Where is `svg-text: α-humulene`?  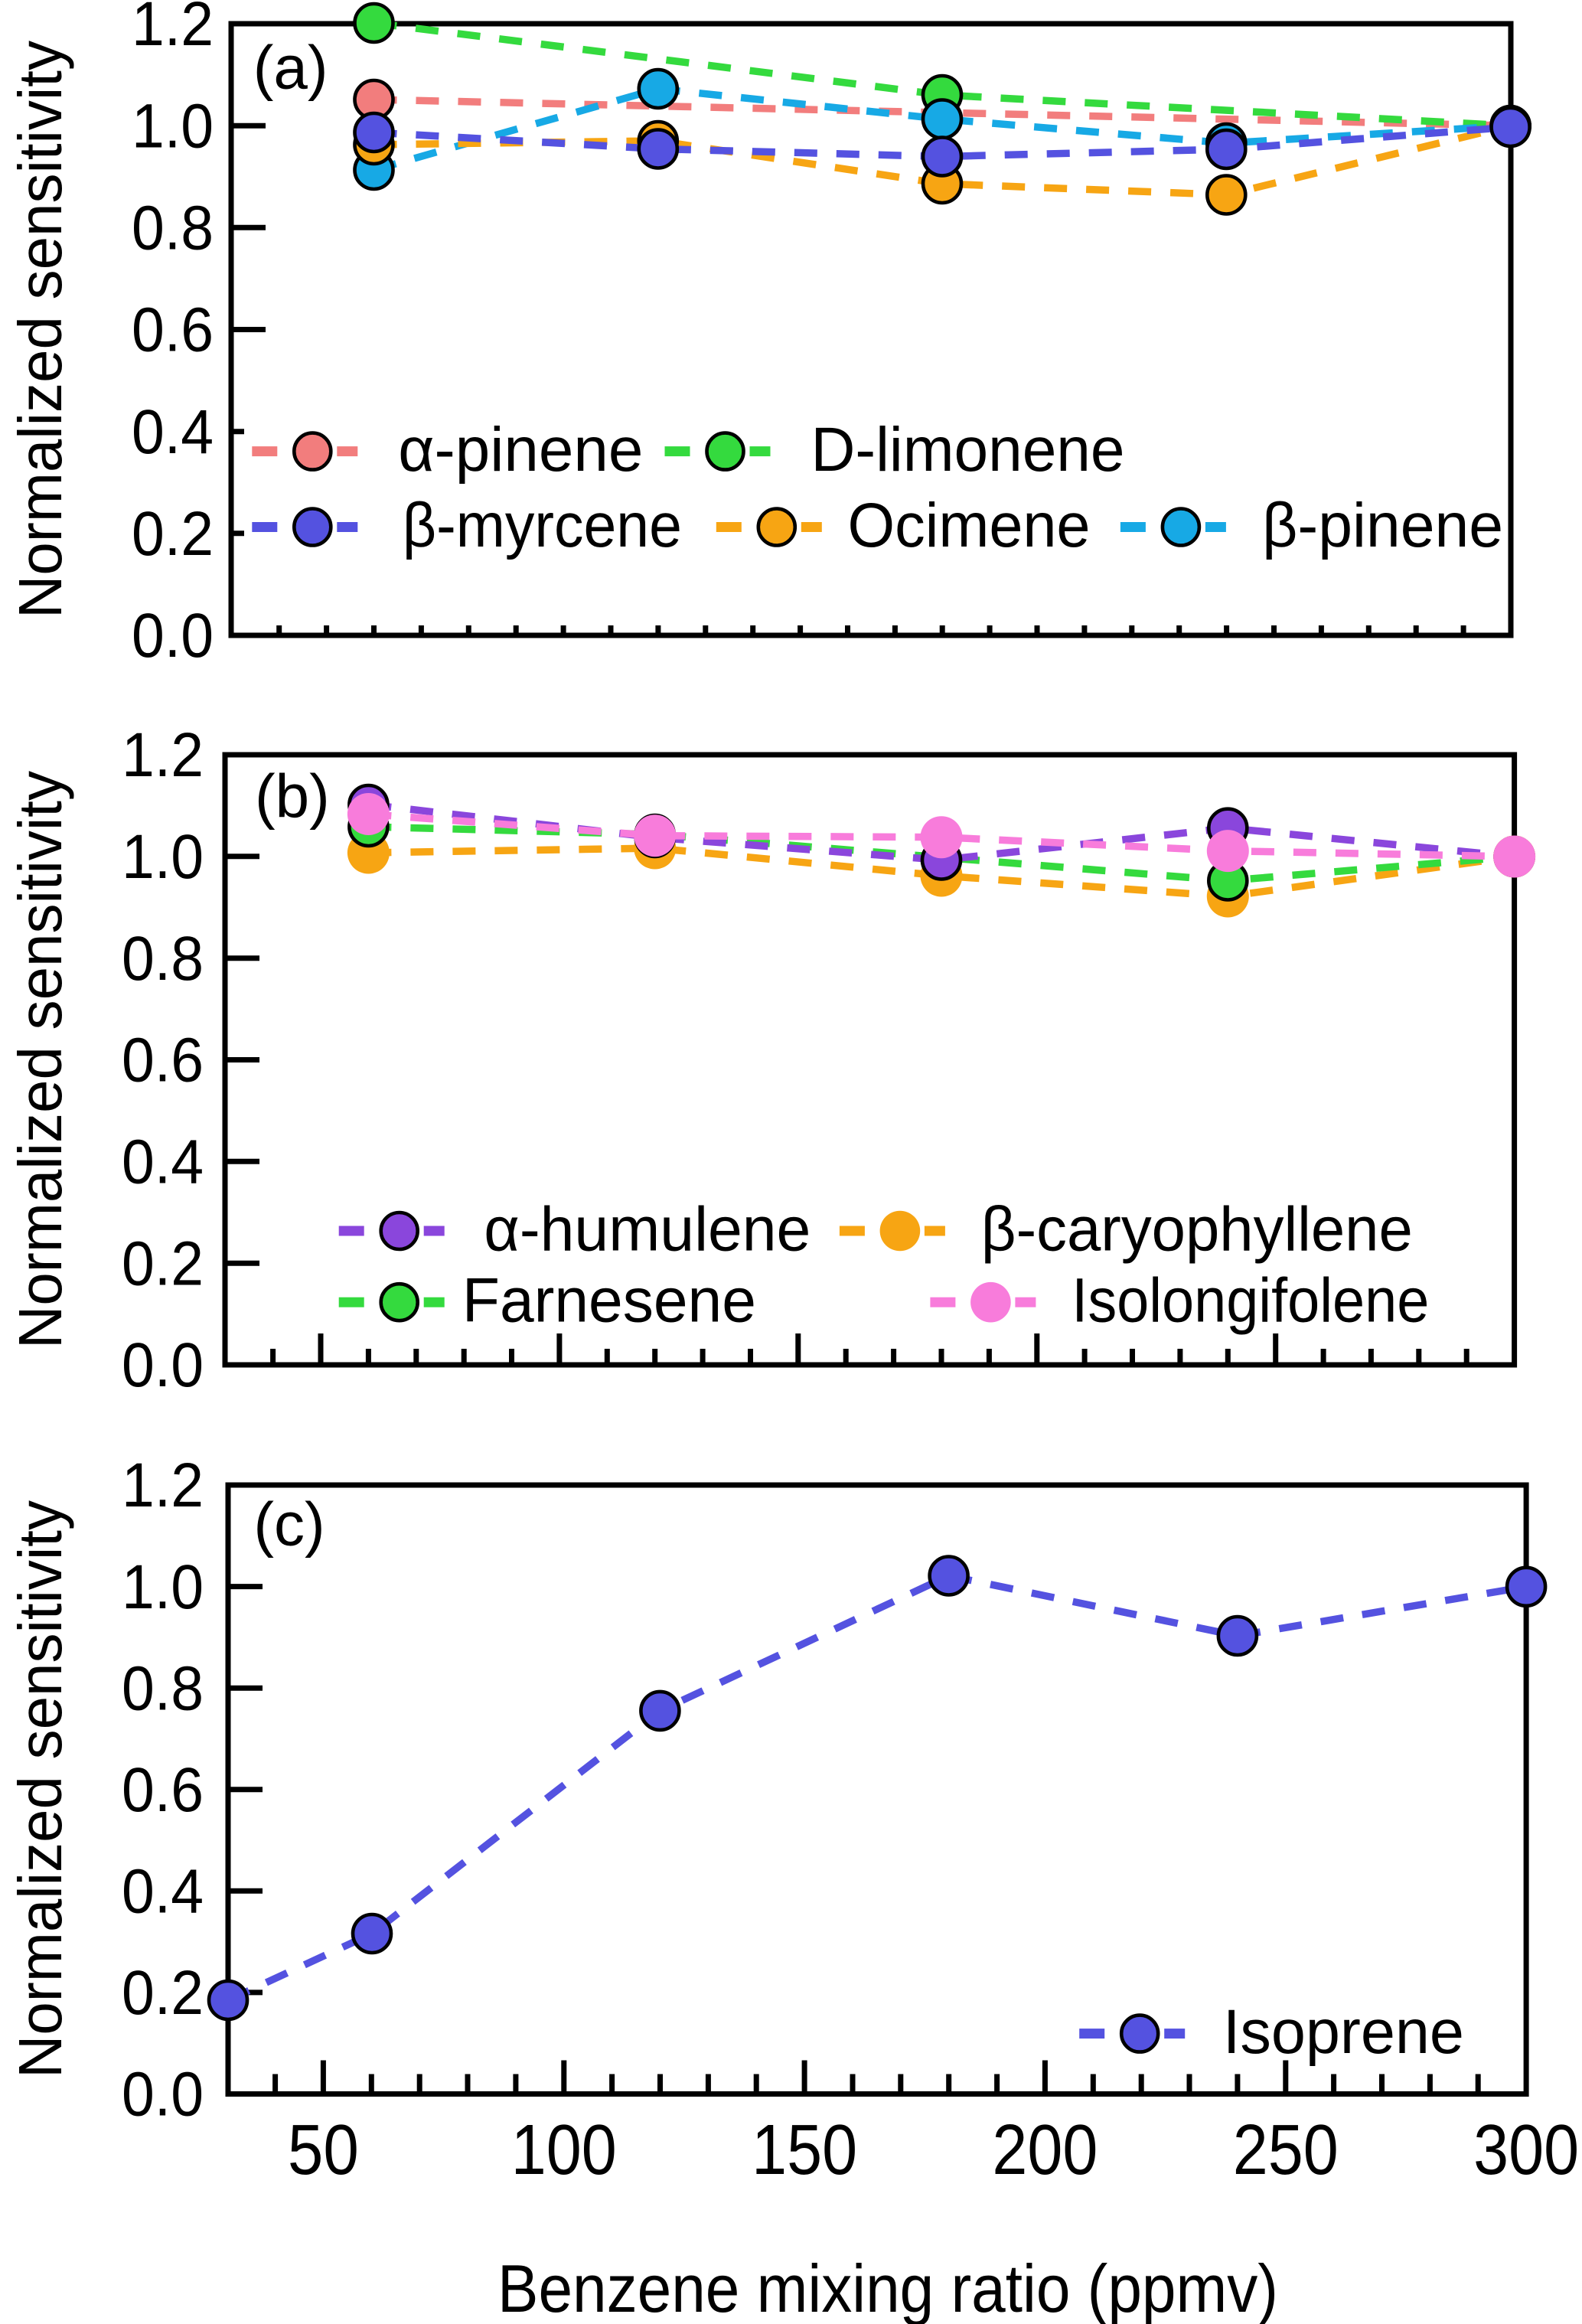 svg-text: α-humulene is located at coordinates (647, 1229).